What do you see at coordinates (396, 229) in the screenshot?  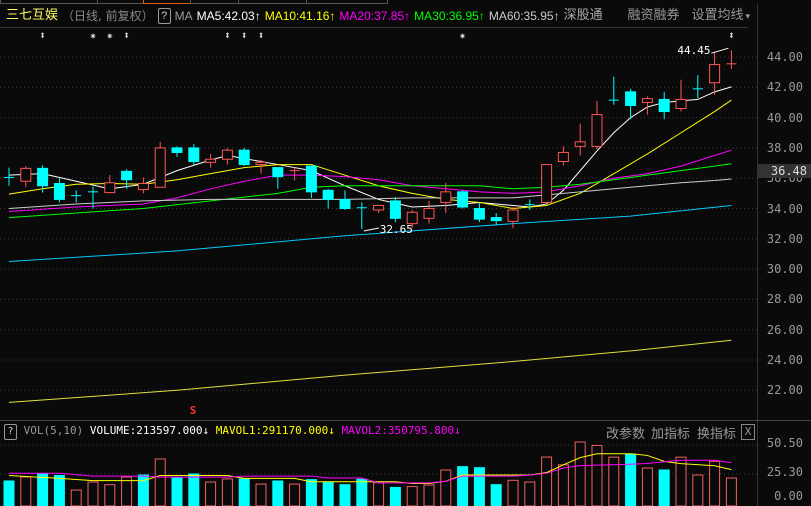 I see `low-price-label: 32.65` at bounding box center [396, 229].